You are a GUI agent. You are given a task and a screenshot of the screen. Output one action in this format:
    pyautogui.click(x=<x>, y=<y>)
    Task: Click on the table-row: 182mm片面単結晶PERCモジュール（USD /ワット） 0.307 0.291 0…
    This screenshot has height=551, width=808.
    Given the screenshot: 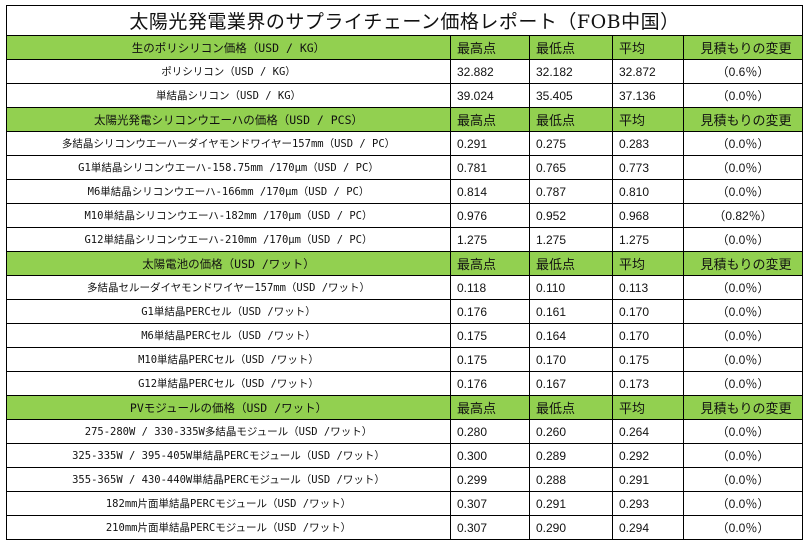 What is the action you would take?
    pyautogui.click(x=405, y=503)
    